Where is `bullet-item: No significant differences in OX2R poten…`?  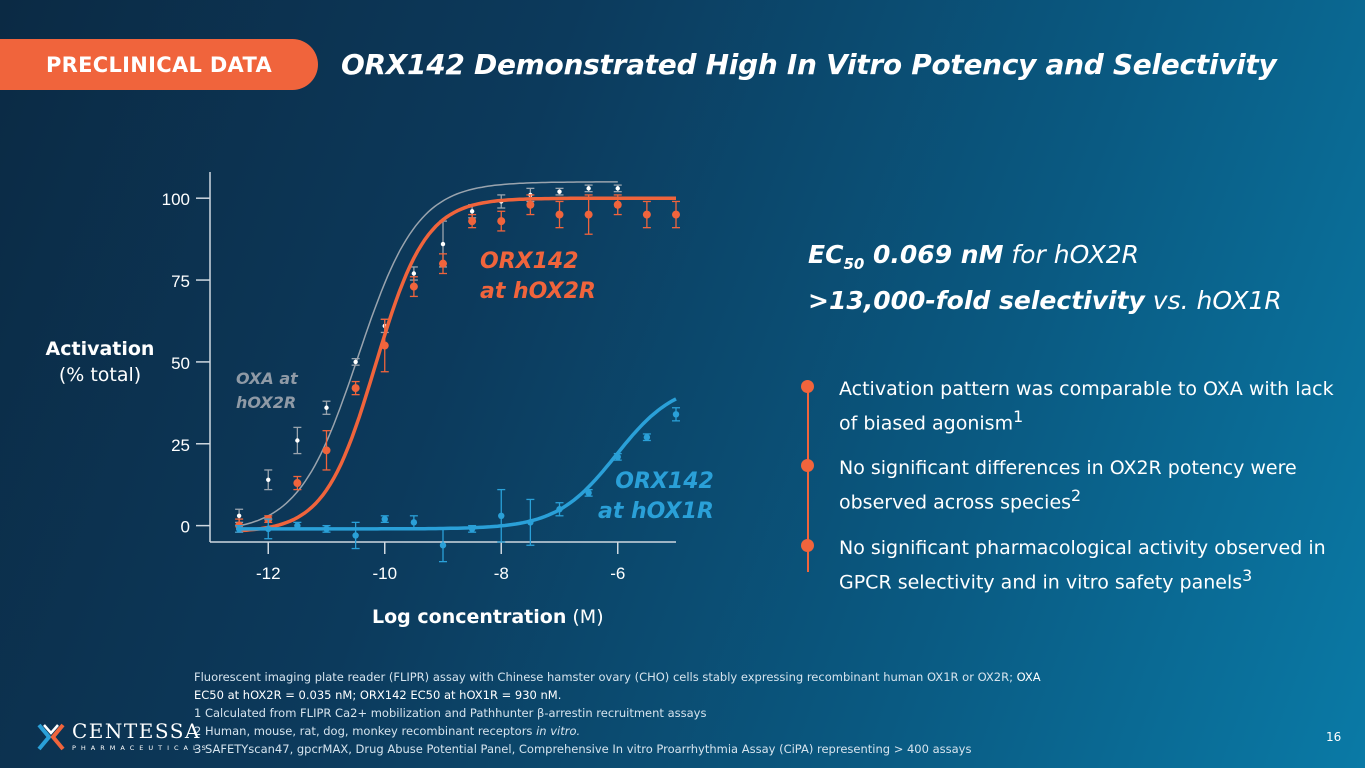
bullet-item: No significant differences in OX2R poten… is located at coordinates (1073, 485).